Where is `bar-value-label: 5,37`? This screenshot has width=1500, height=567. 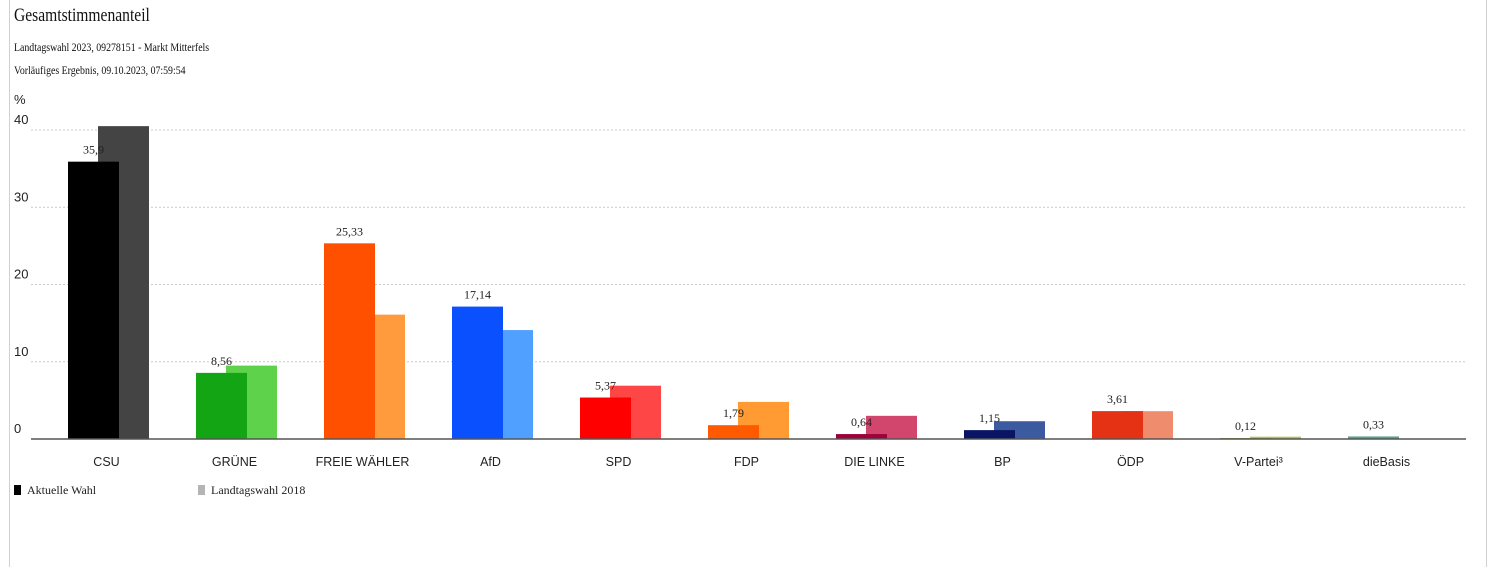 bar-value-label: 5,37 is located at coordinates (605, 386).